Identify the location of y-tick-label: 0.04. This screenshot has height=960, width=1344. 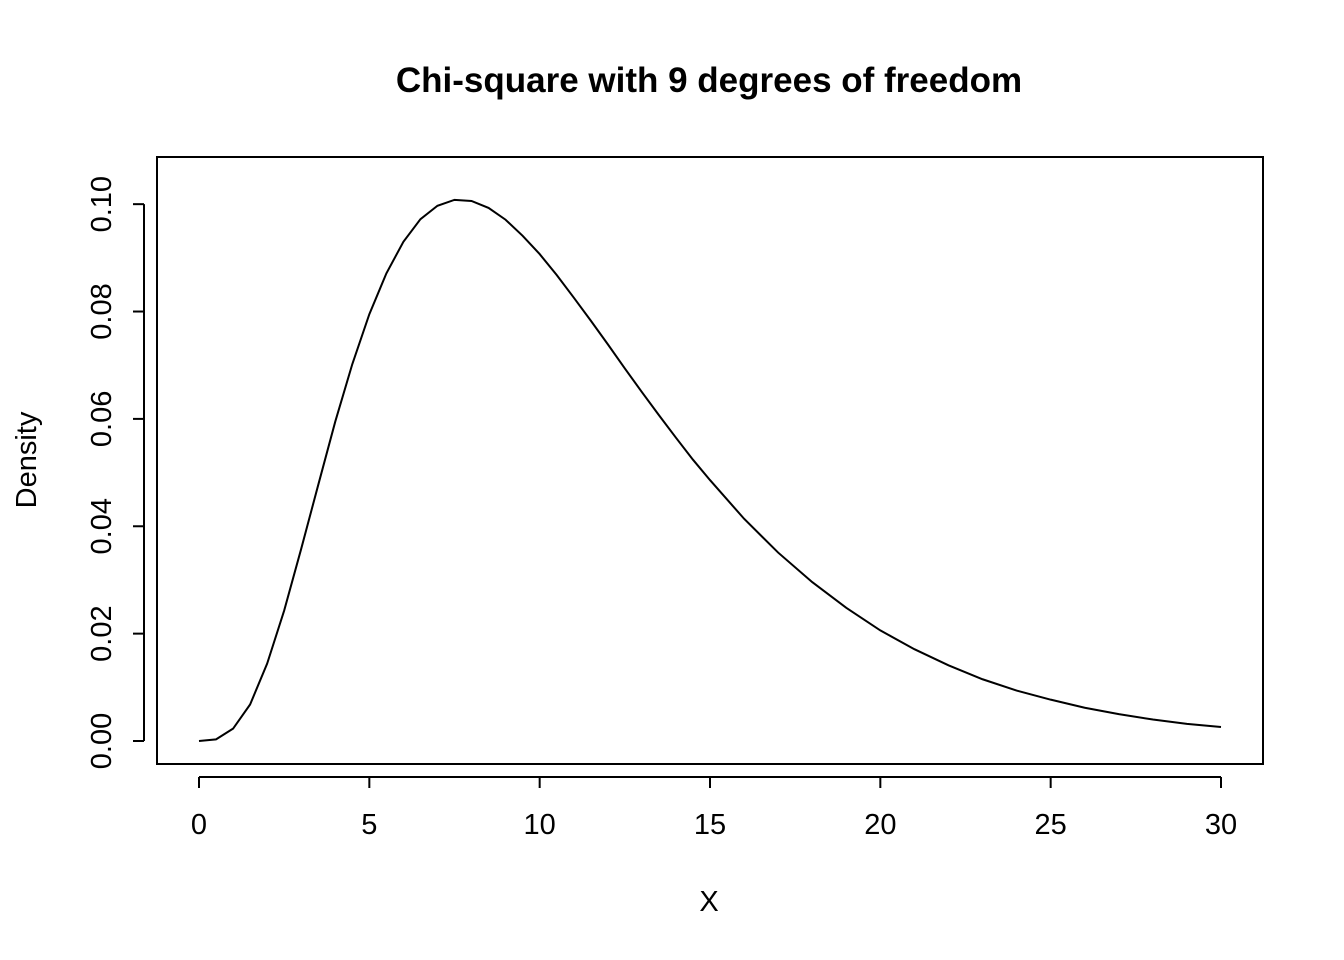
(102, 526).